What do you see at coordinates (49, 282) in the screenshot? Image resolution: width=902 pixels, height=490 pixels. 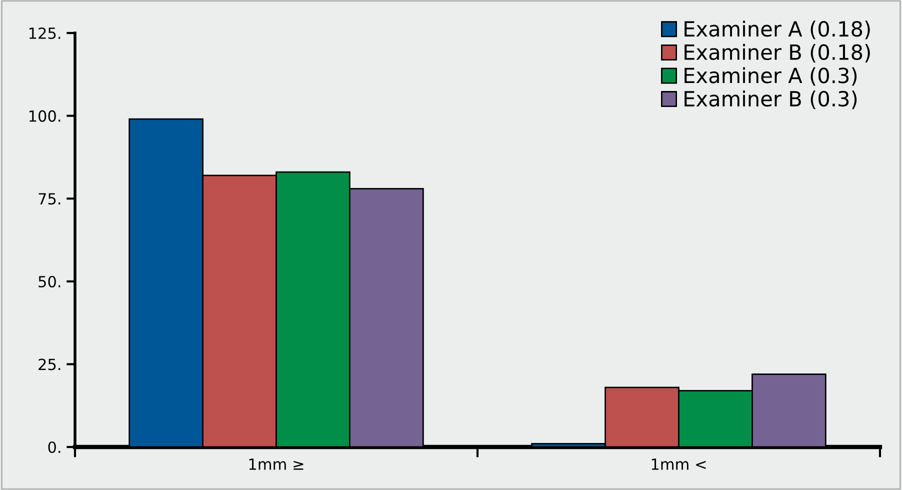 I see `y-tick-label: 50.` at bounding box center [49, 282].